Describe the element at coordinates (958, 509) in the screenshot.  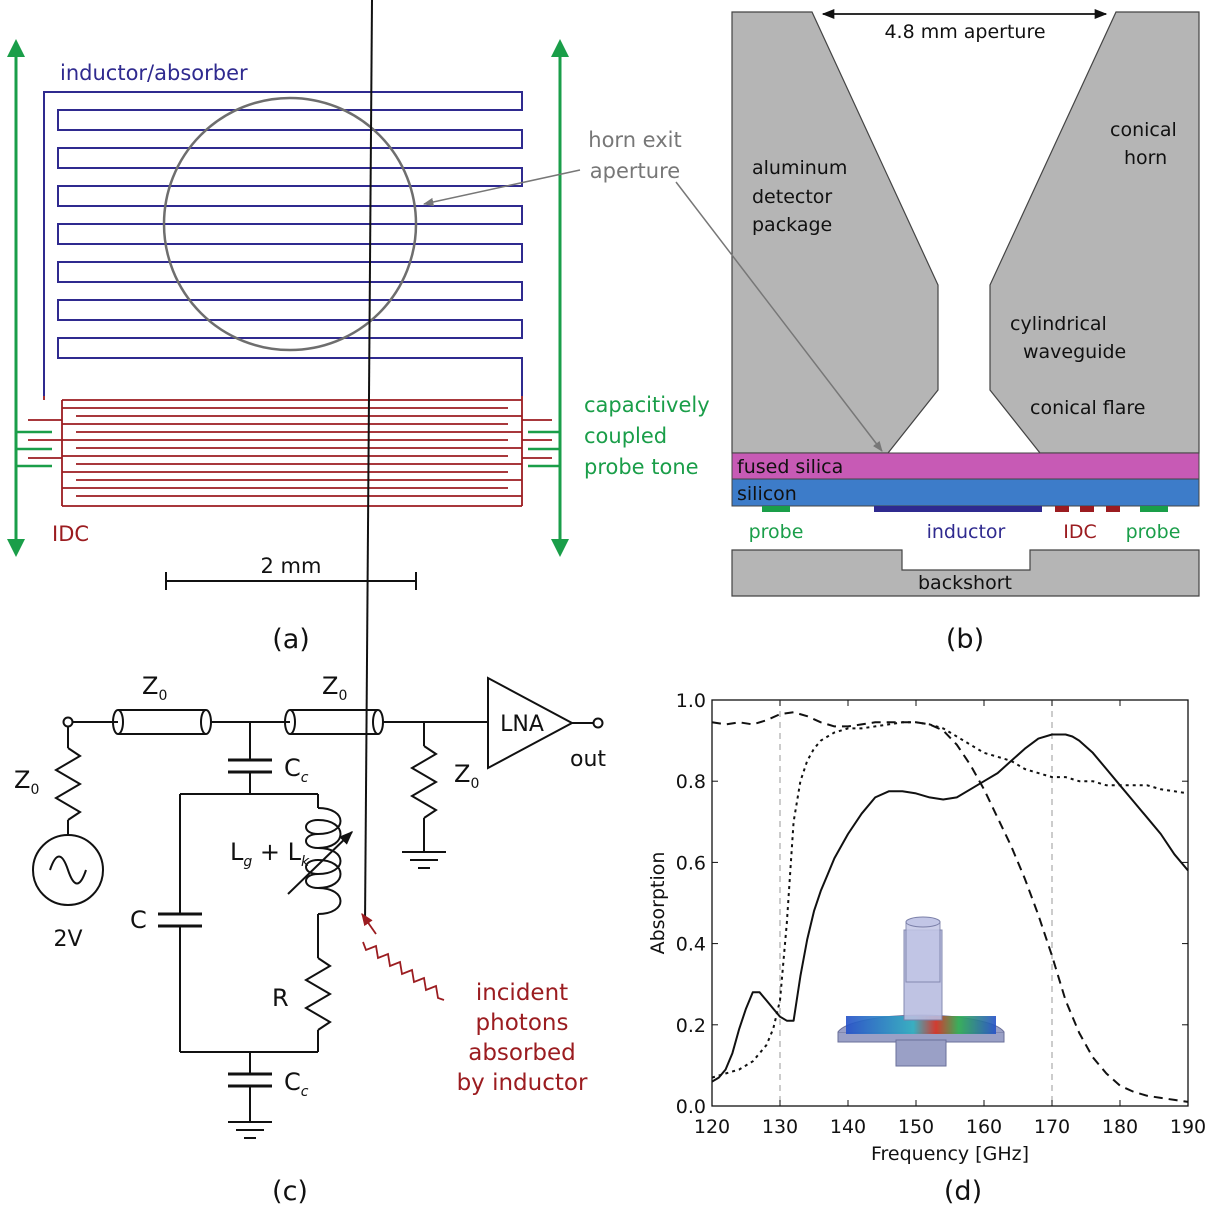
I see `inductor-pad` at that location.